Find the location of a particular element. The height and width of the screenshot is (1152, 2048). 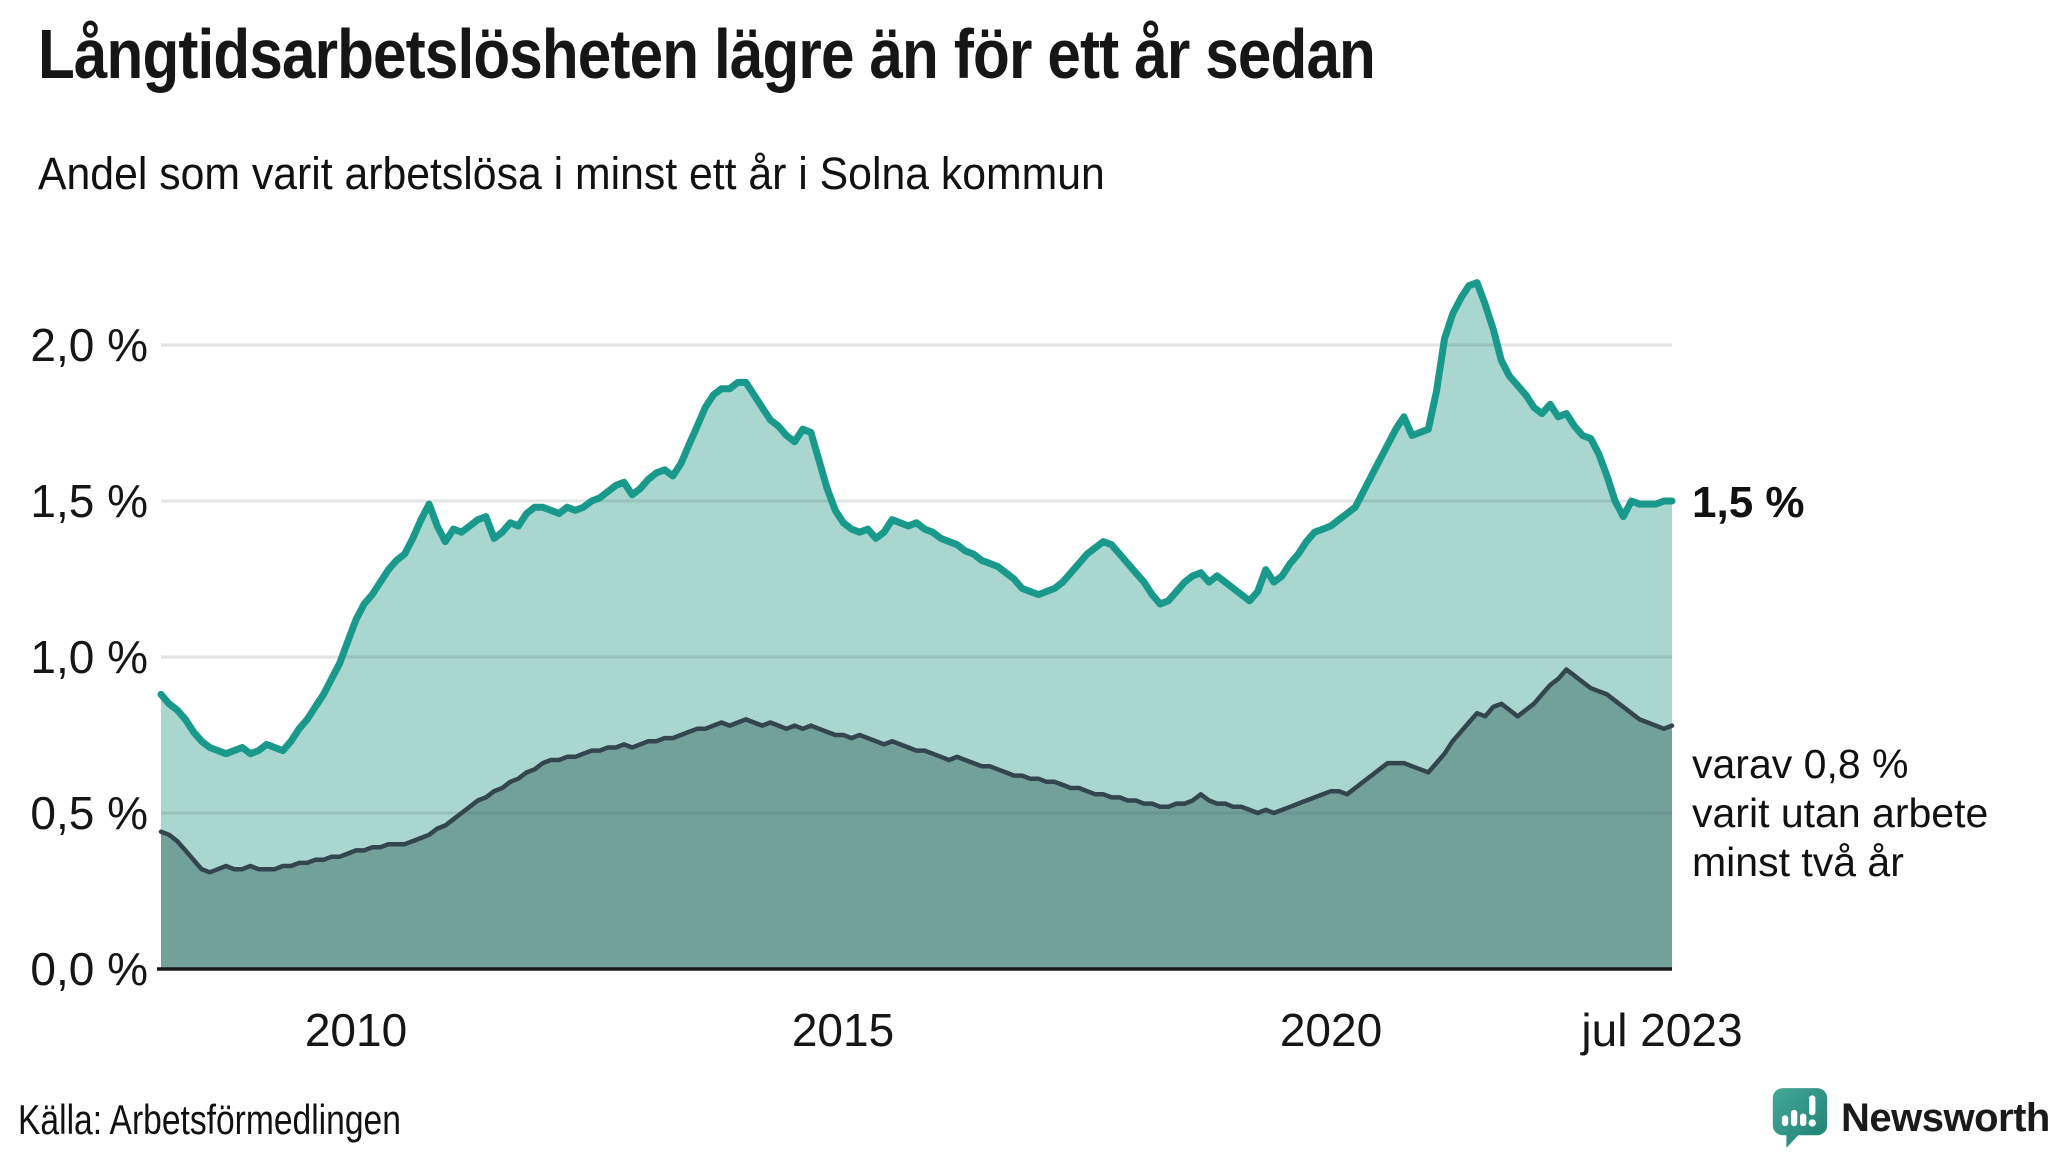

x-tick-label: jul 2023 is located at coordinates (1662, 1030).